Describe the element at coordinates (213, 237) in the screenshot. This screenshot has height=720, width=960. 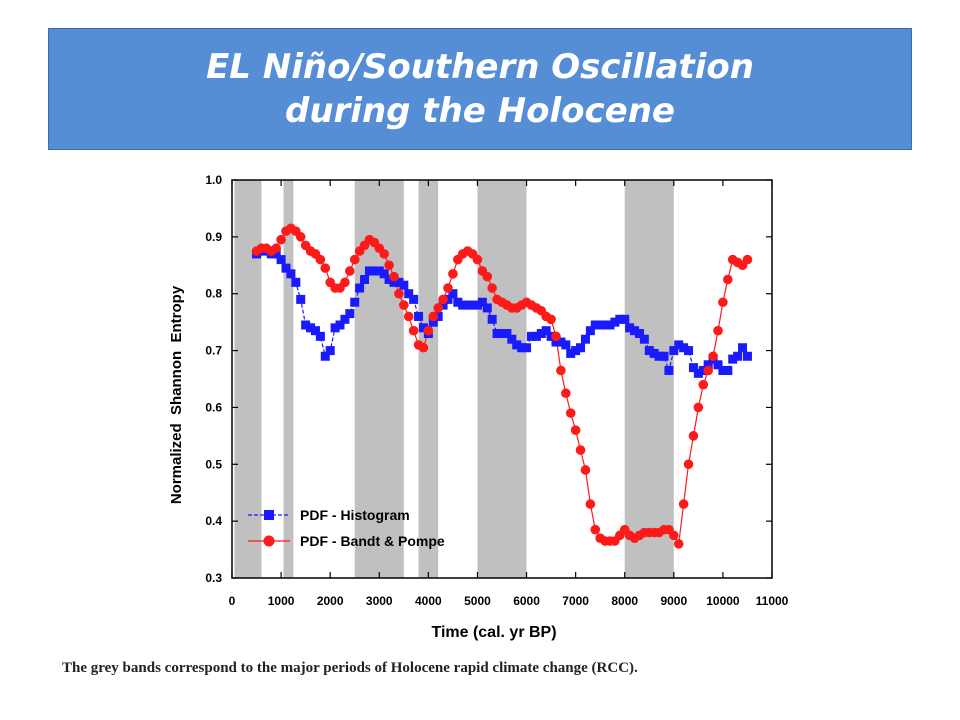
I see `y-tick-label: 0.9` at that location.